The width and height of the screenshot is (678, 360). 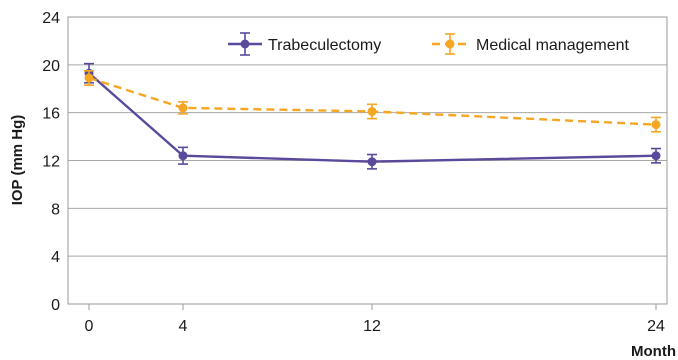 I want to click on y-tick-label-0: 0, so click(x=55, y=305).